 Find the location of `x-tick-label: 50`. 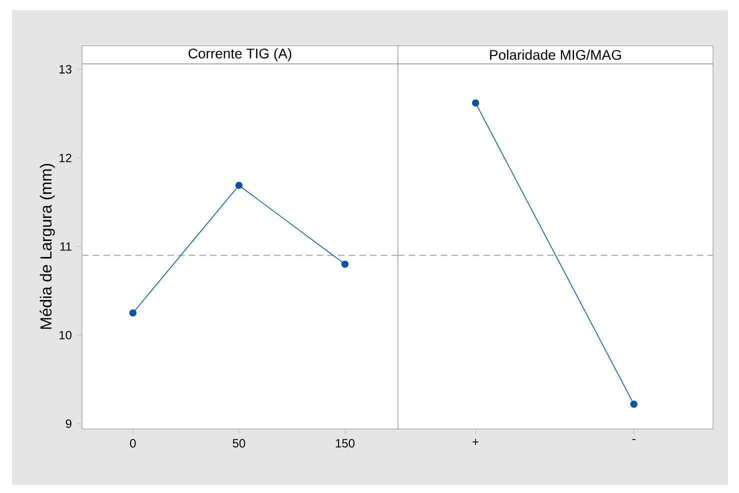

x-tick-label: 50 is located at coordinates (239, 443).